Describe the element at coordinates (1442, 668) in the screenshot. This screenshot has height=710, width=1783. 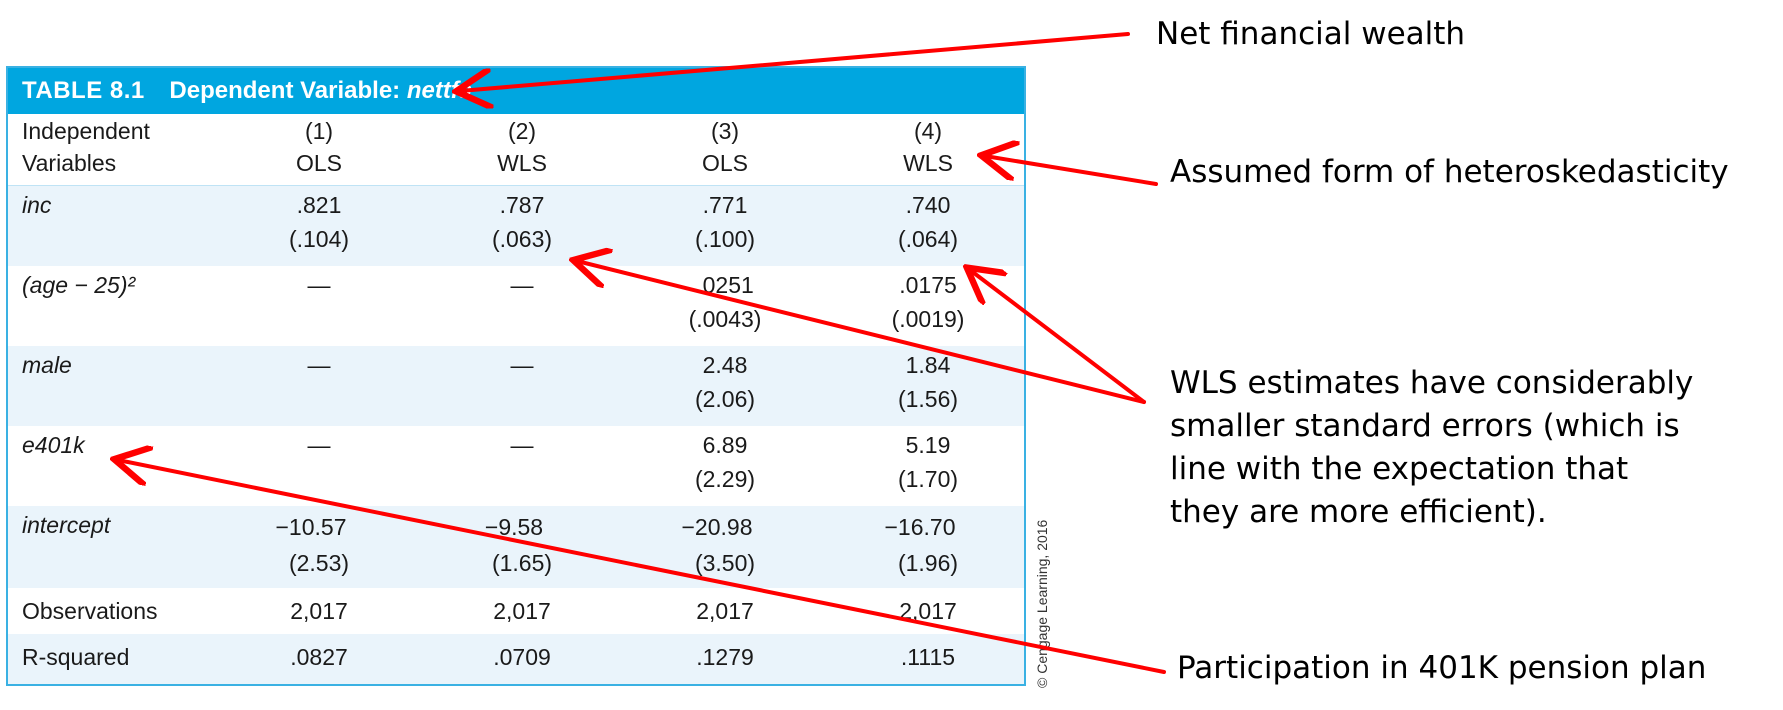
I see `annotation-participation: Participation in 401K pension plan` at that location.